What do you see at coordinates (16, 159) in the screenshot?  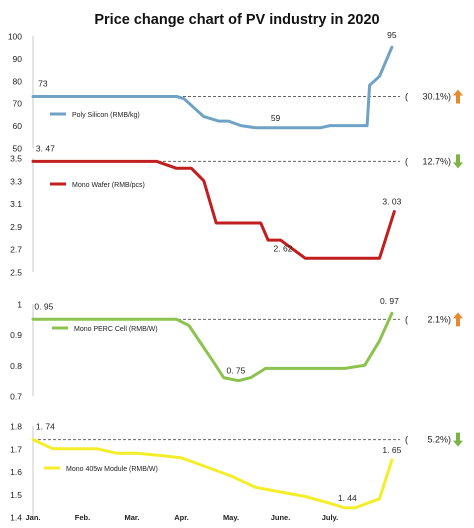 I see `y-tick-label: 3.5` at bounding box center [16, 159].